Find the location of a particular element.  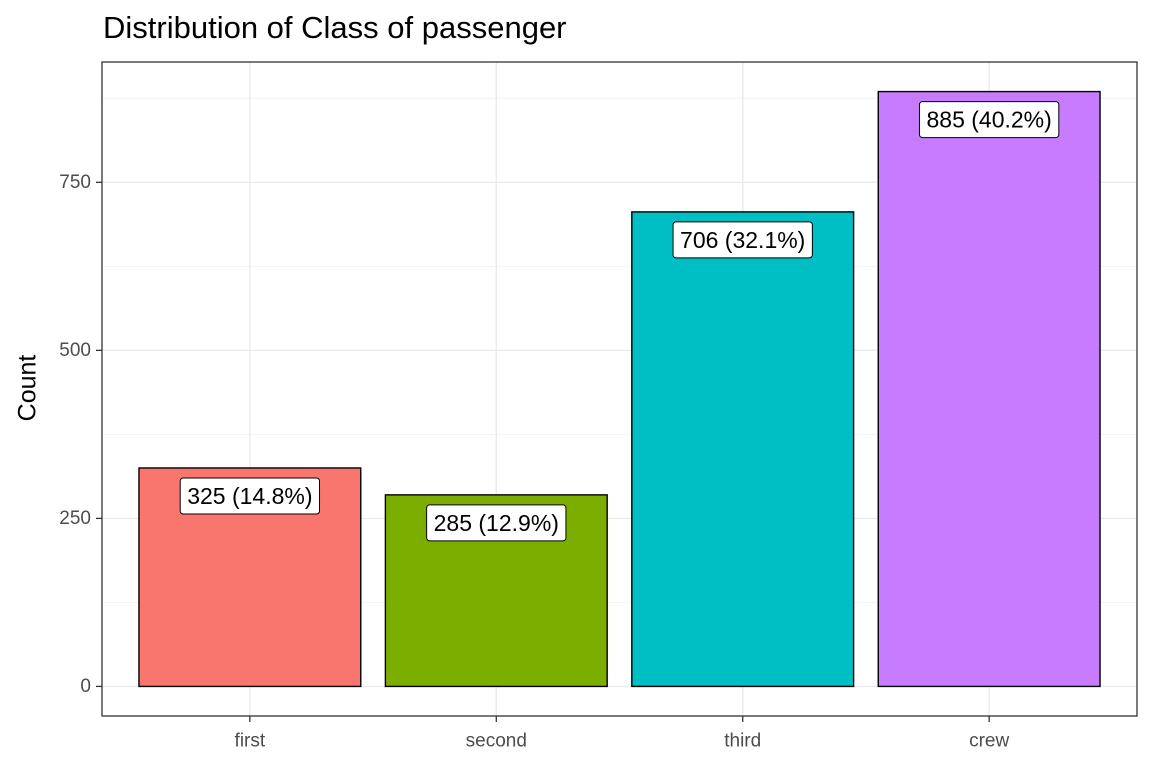

chart-title: Distribution of Class of passenger is located at coordinates (335, 27).